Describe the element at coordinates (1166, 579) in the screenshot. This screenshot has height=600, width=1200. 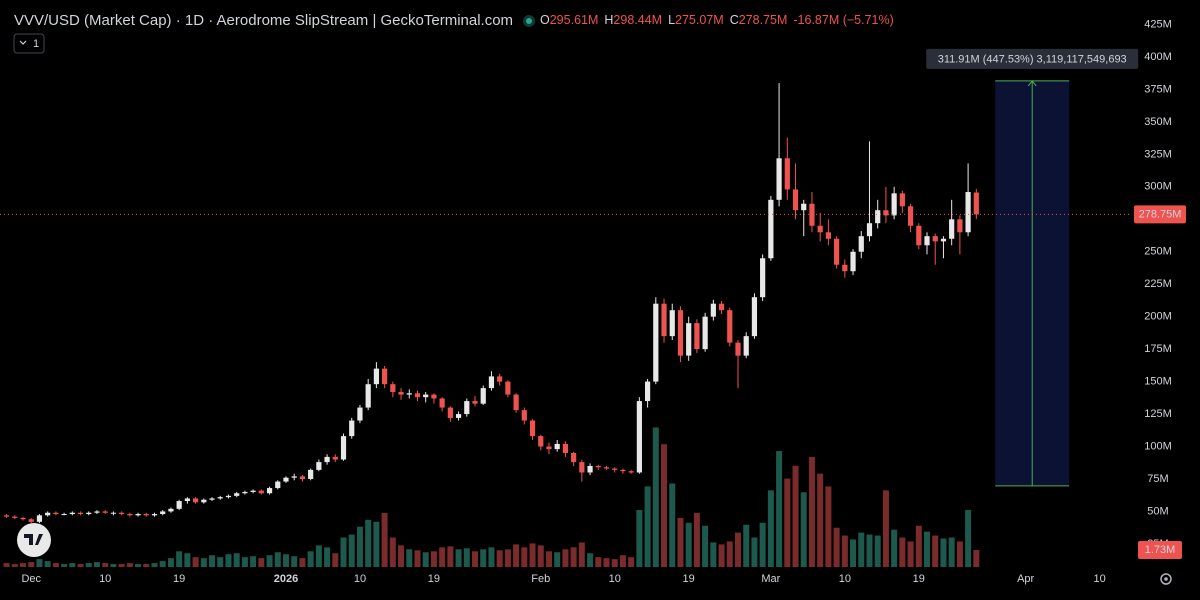
I see `settings-button` at that location.